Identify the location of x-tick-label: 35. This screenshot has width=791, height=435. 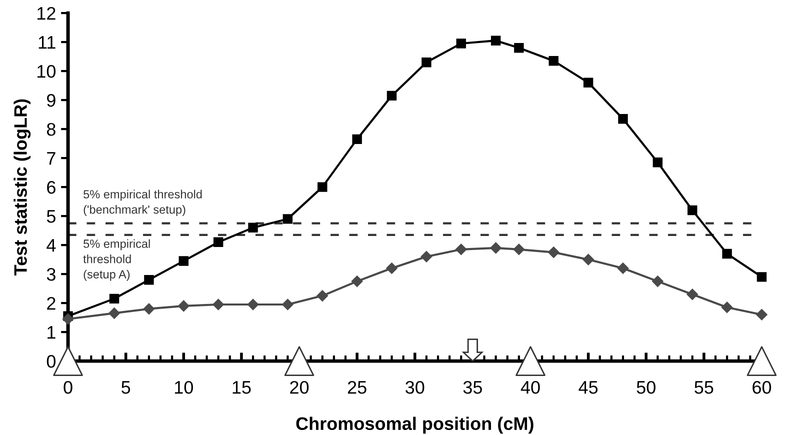
(472, 387).